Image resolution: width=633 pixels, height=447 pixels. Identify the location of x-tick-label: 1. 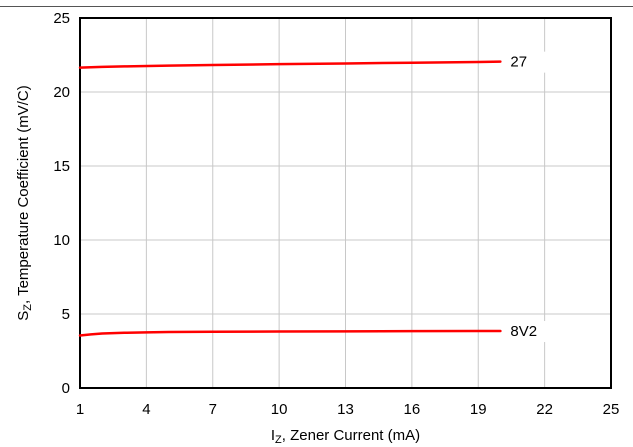
(80, 409).